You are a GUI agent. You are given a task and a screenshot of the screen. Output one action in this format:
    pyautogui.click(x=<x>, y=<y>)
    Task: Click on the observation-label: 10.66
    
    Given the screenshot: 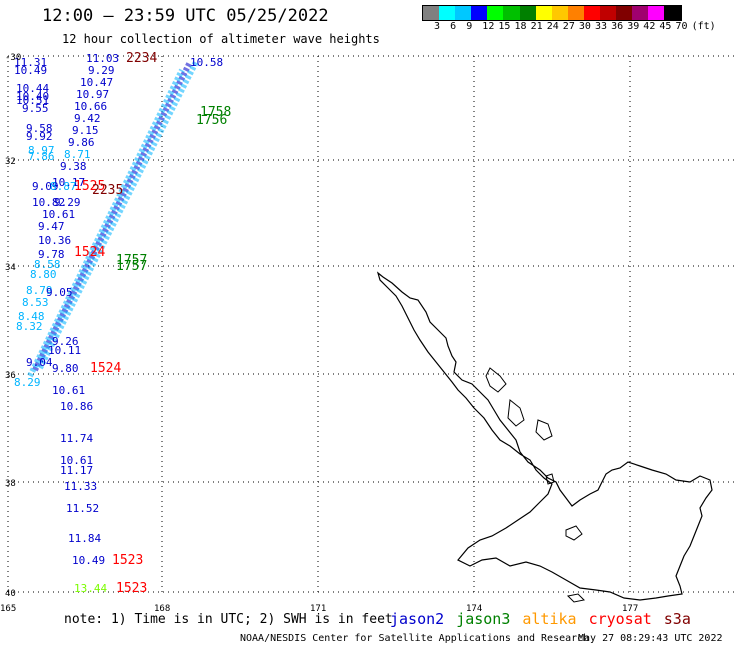 What is the action you would take?
    pyautogui.click(x=90, y=106)
    